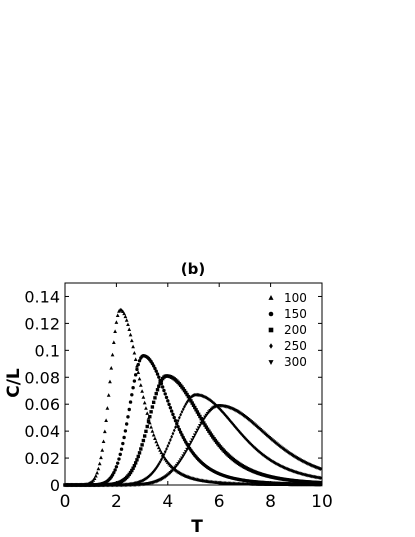 The height and width of the screenshot is (537, 415). I want to click on x-tick-label: 8, so click(270, 502).